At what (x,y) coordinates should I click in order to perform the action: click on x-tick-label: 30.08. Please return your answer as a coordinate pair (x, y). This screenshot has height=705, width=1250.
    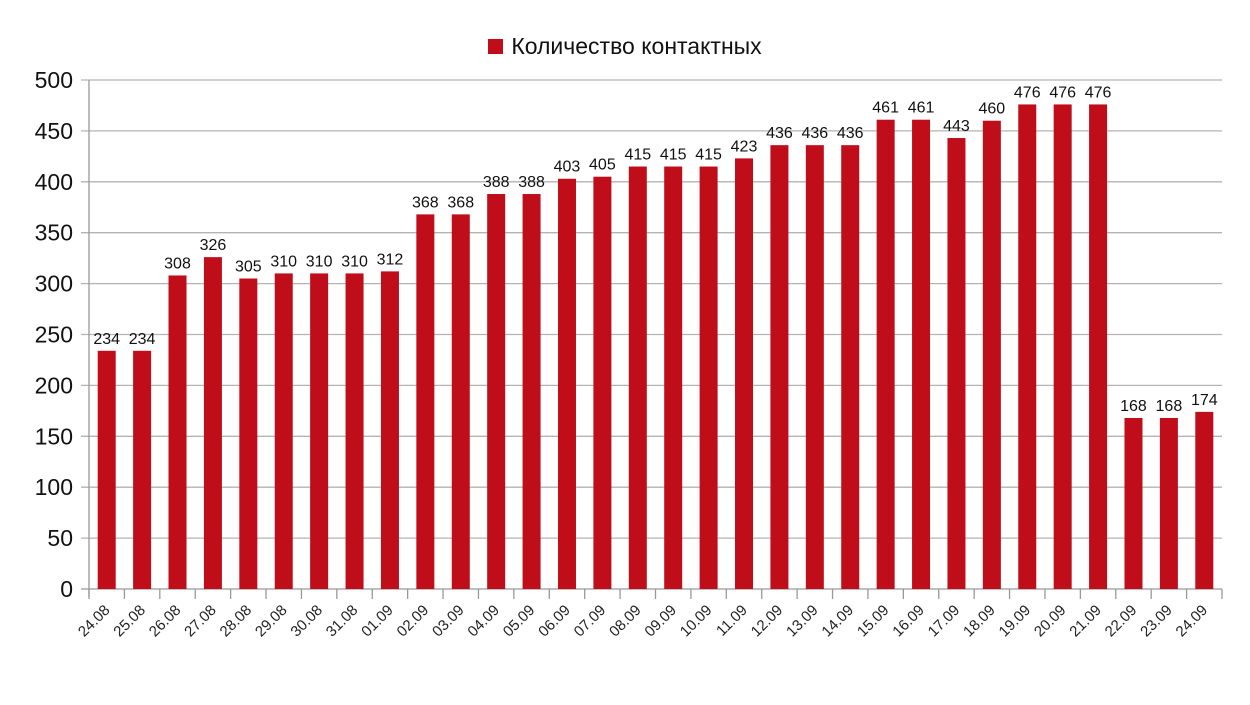
    Looking at the image, I should click on (306, 621).